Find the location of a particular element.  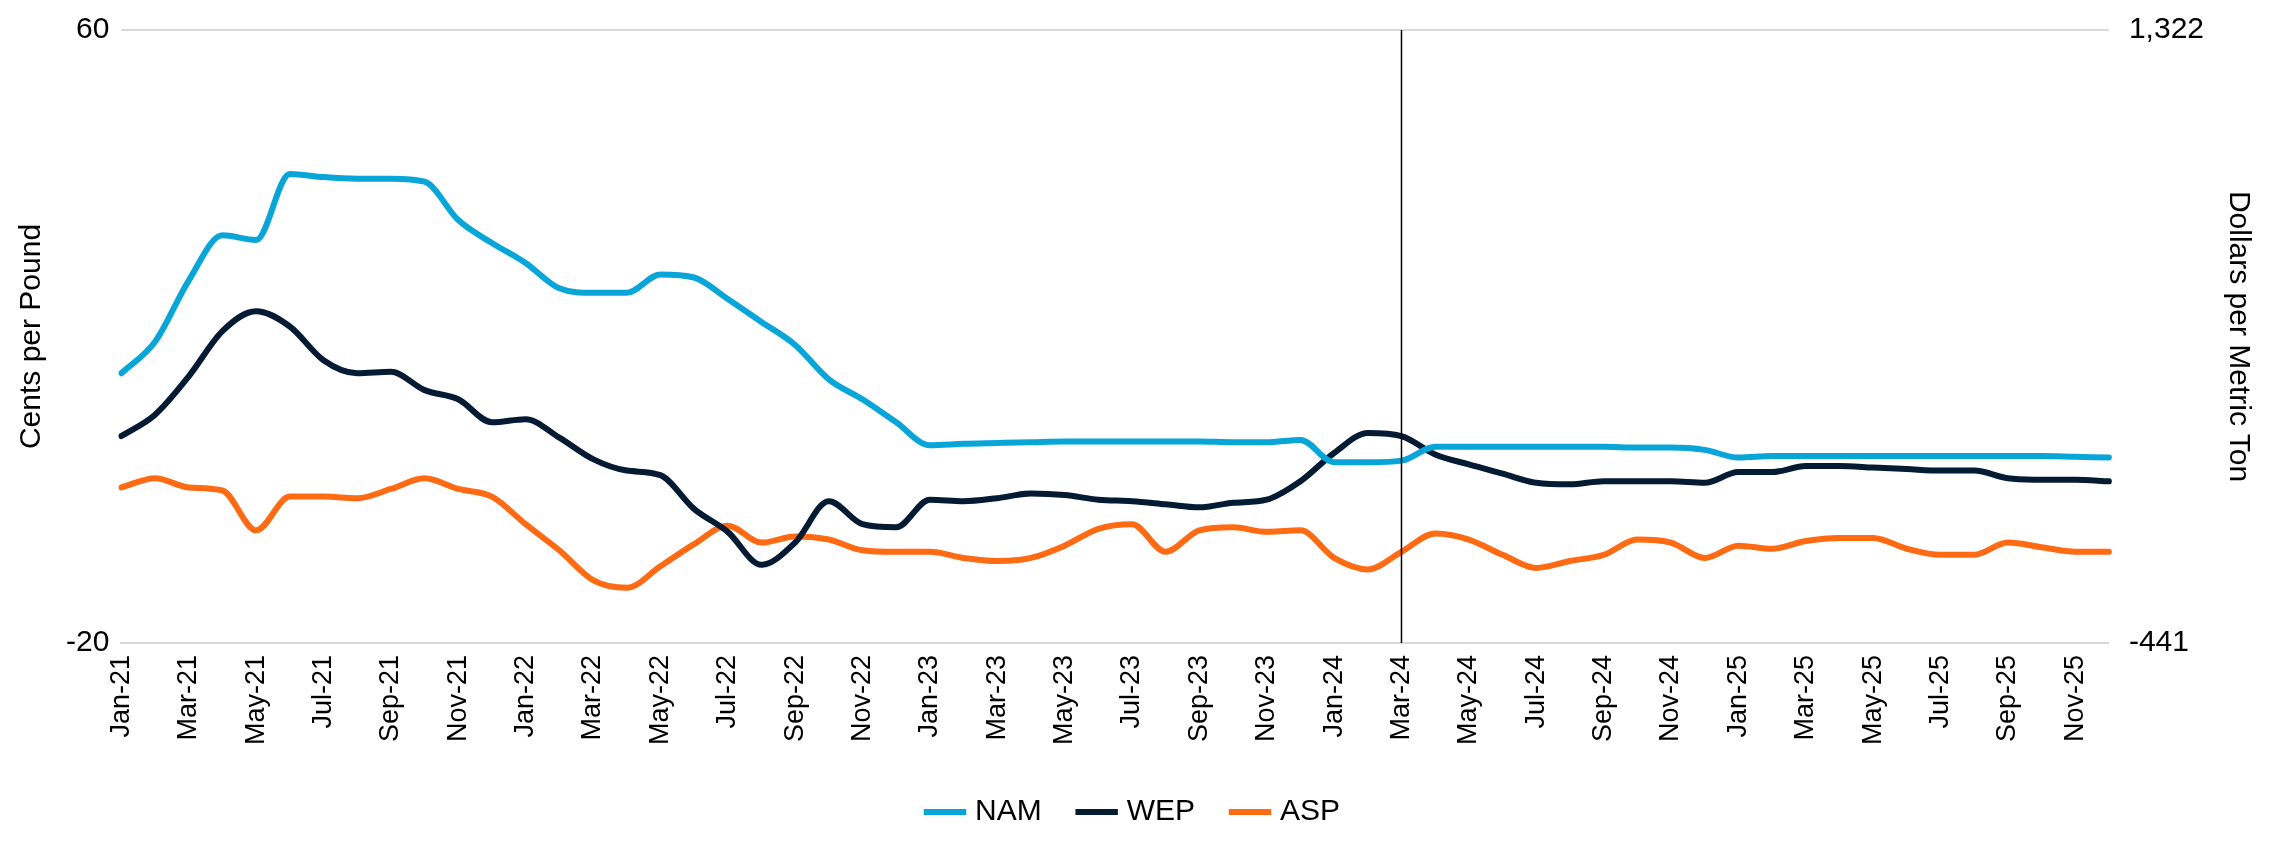

legend-label: NAM is located at coordinates (1008, 810).